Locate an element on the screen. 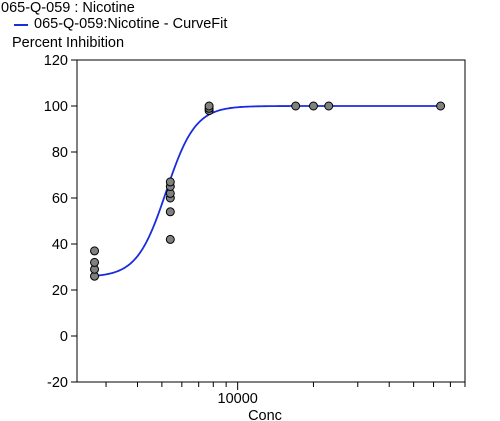  y-tick-label: 40 is located at coordinates (60, 245).